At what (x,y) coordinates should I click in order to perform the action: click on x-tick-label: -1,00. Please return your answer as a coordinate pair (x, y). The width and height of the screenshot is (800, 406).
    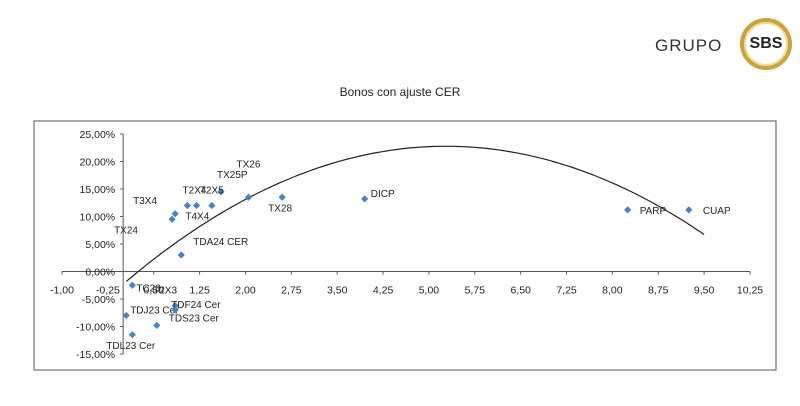
    Looking at the image, I should click on (62, 291).